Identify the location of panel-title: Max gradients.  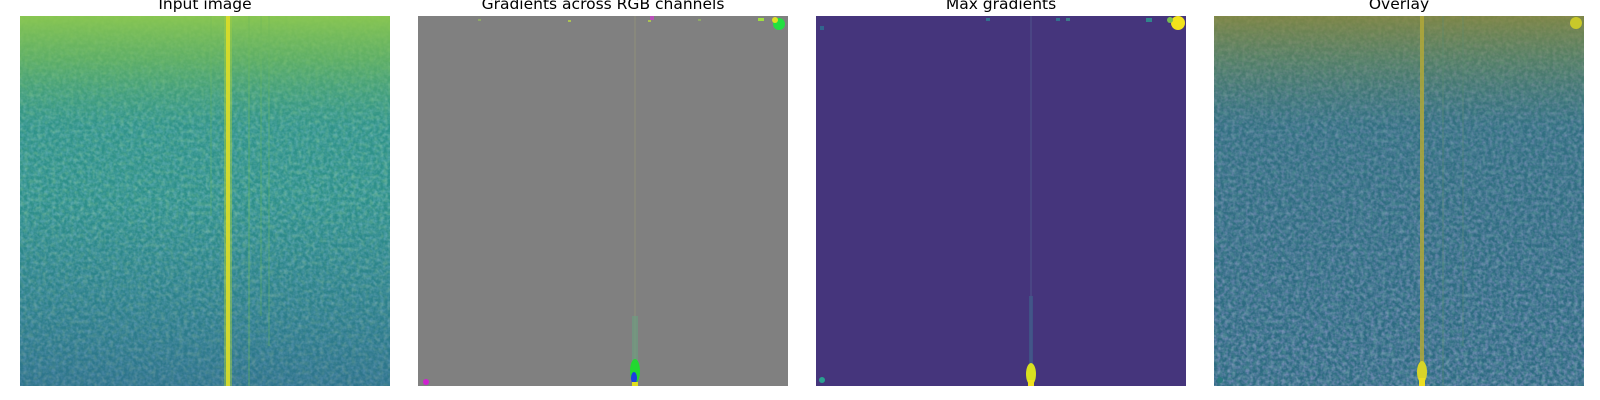
(1001, 6).